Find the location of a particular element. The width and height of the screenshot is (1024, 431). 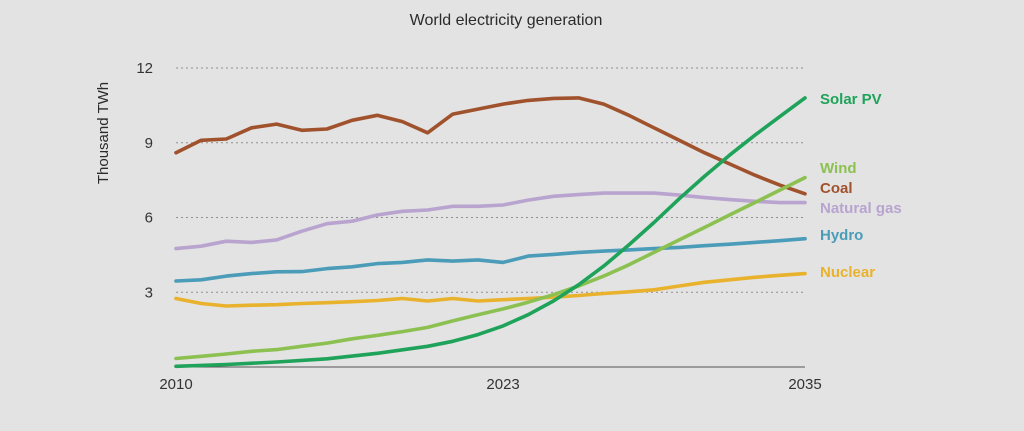

x-tick-labels: 2010 2023 2035 is located at coordinates (490, 384).